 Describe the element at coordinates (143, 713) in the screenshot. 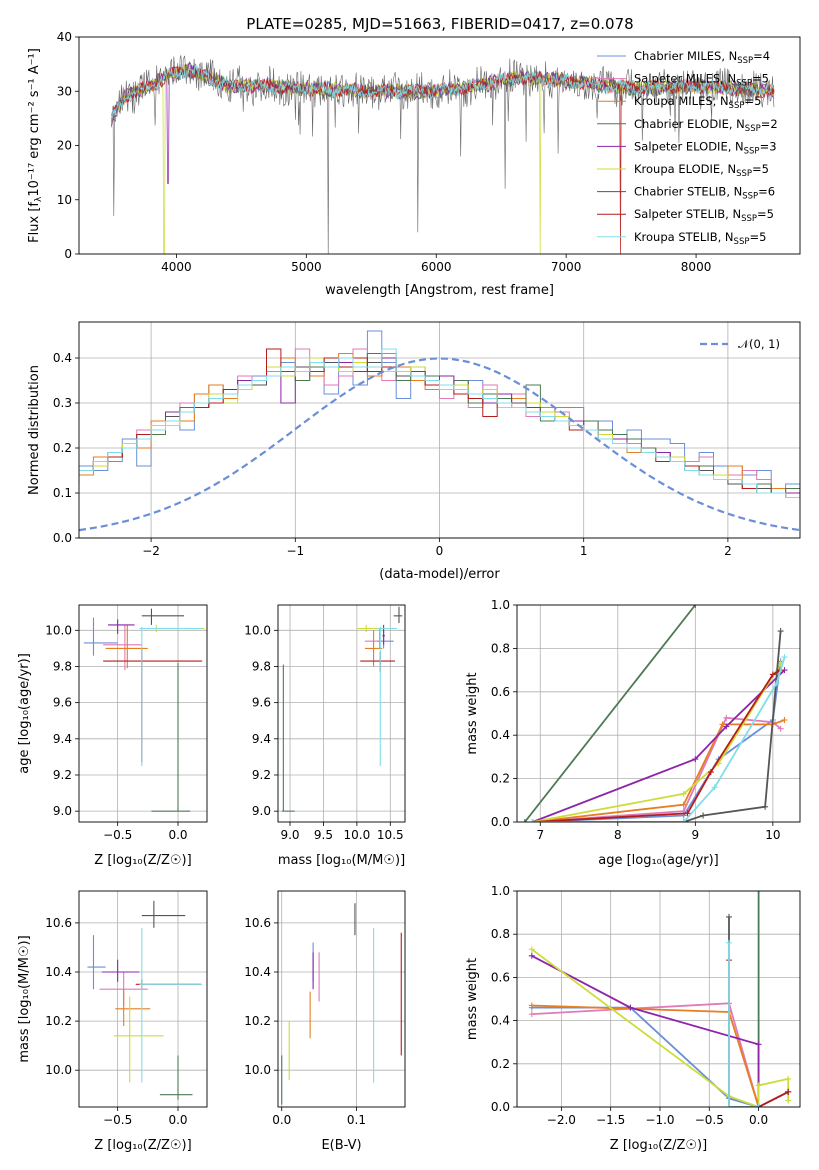

I see `age_vs_z-frame` at that location.